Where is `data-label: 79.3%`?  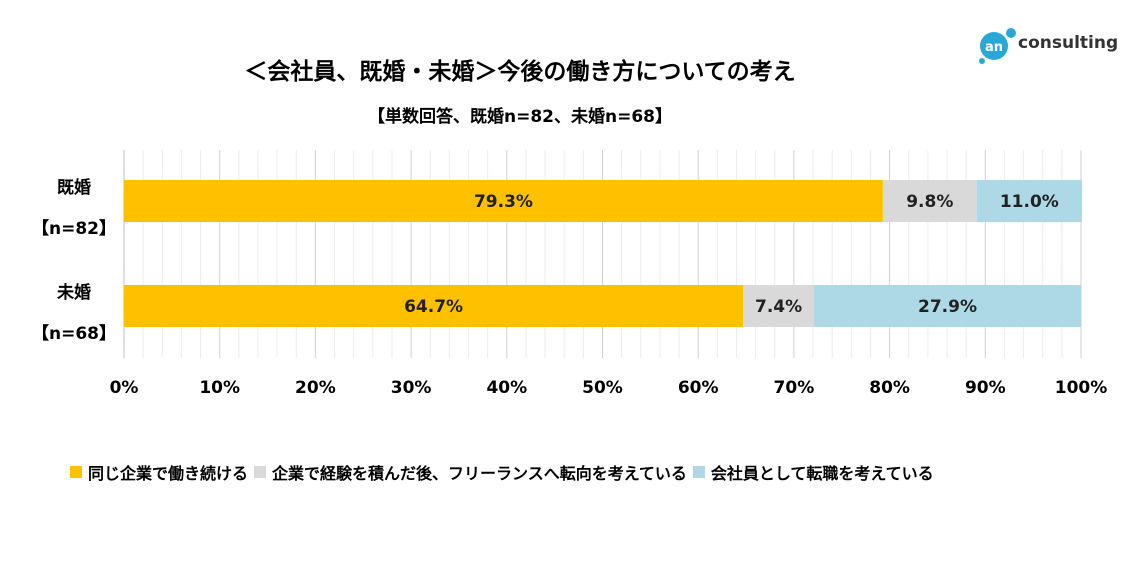 data-label: 79.3% is located at coordinates (503, 202).